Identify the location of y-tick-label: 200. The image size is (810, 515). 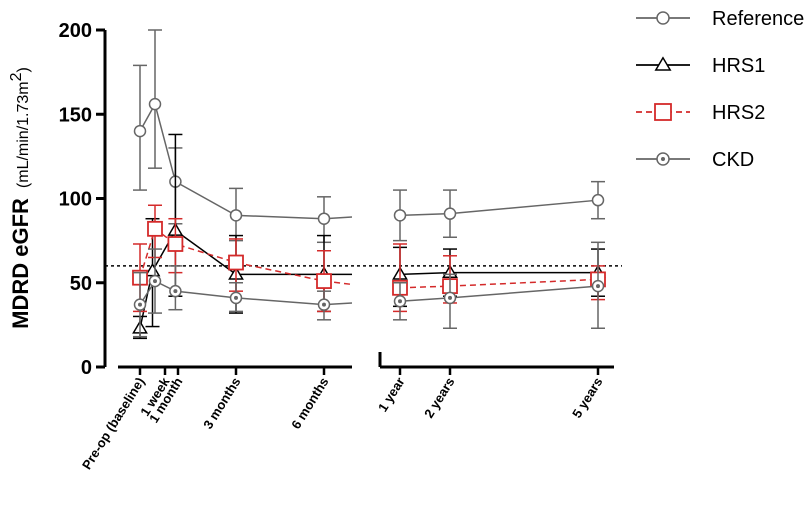
(75, 31).